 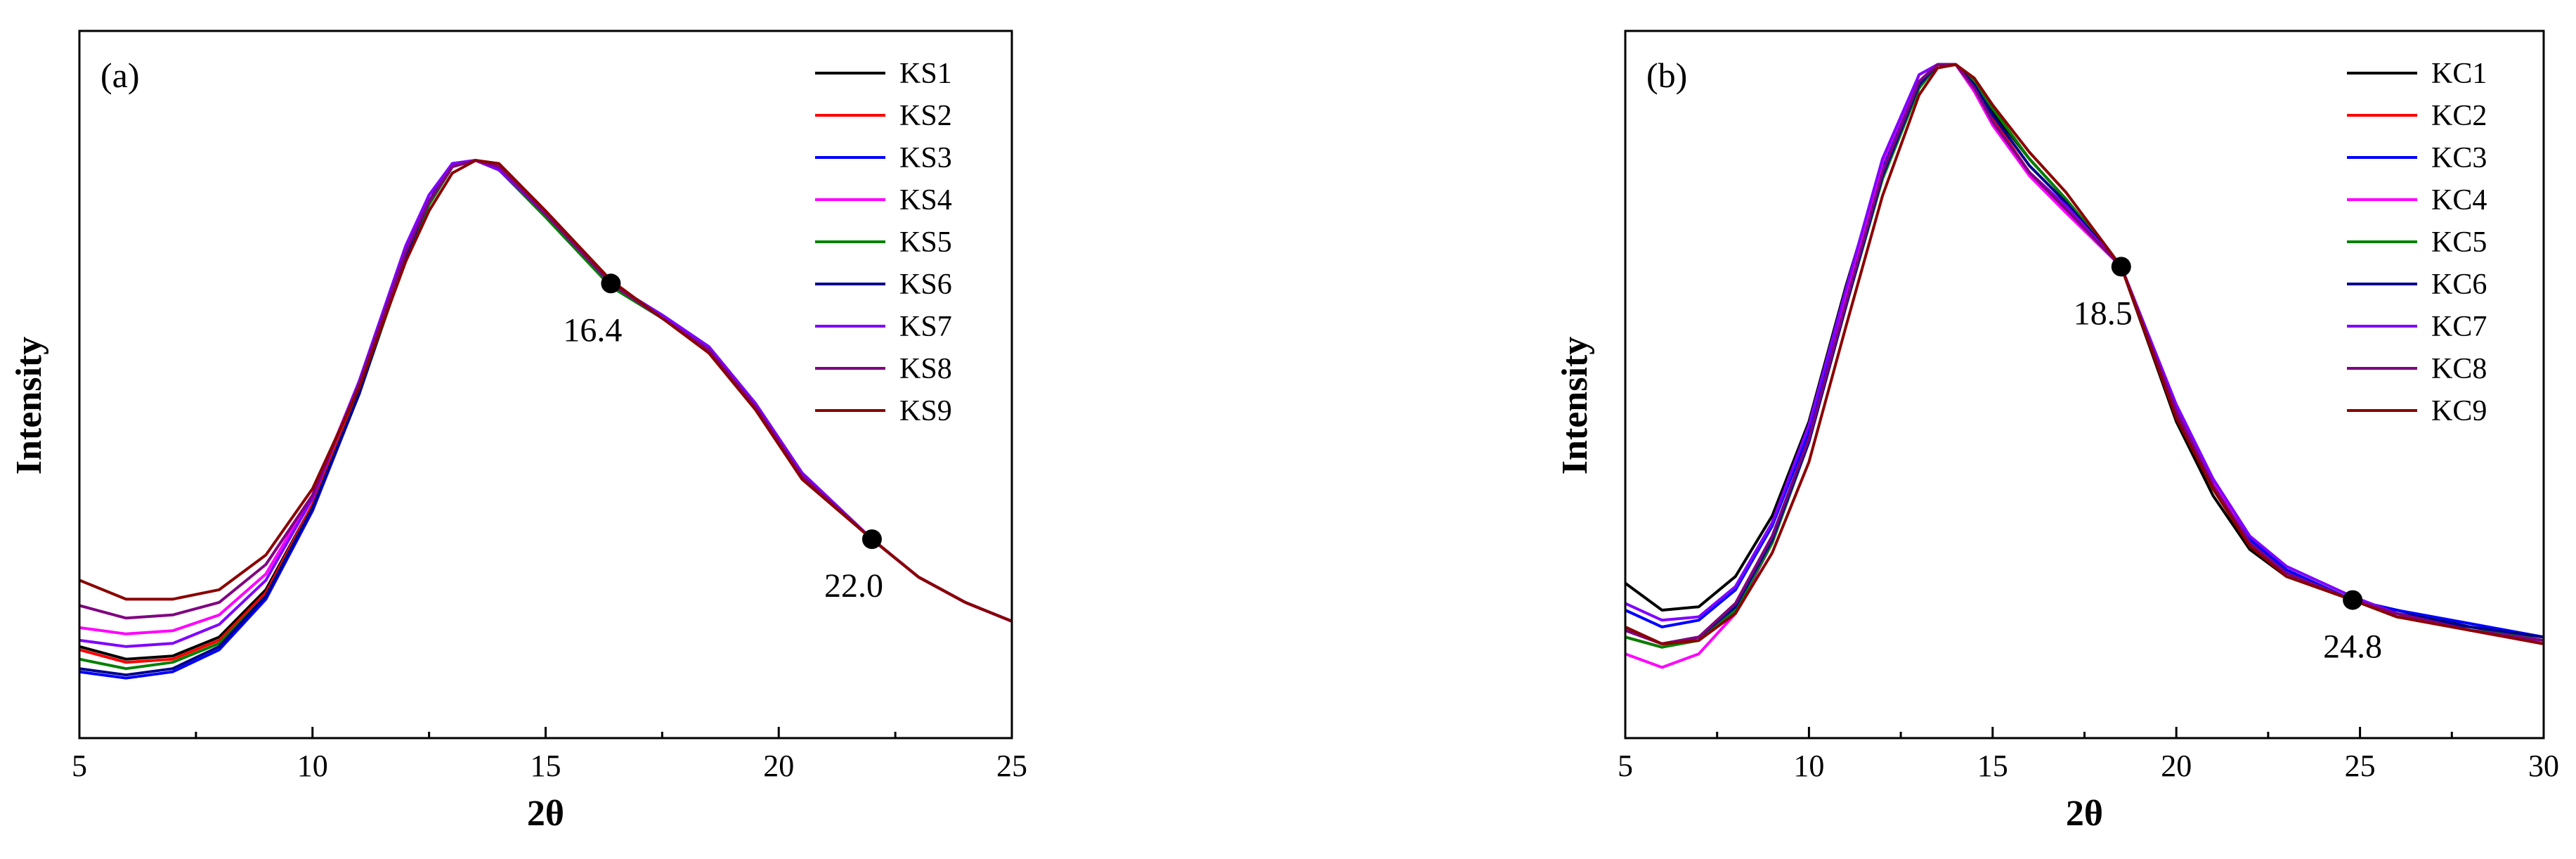 I want to click on legend-label-ks4: KS4, so click(x=925, y=200).